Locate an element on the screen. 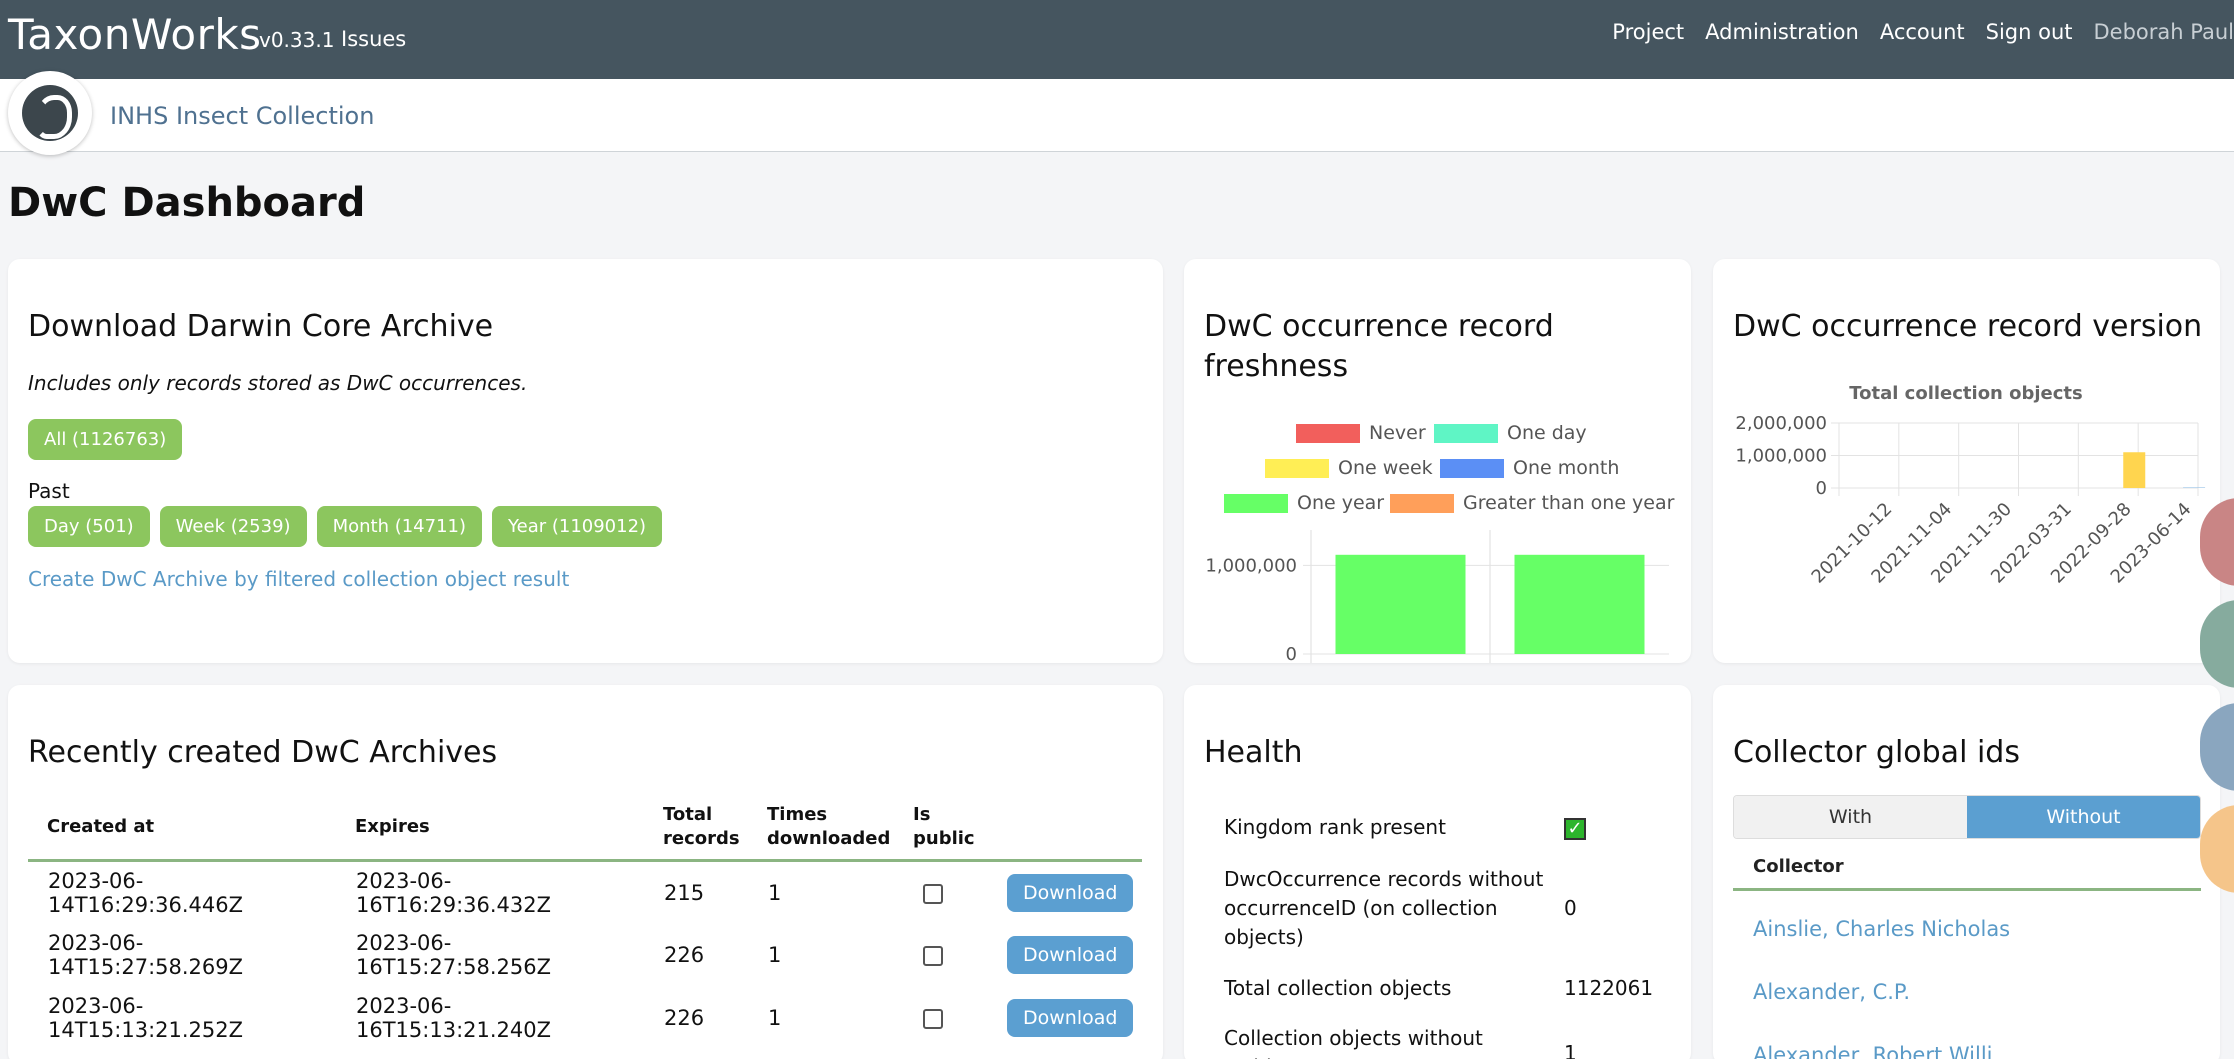 Image resolution: width=2234 pixels, height=1059 pixels. health-value: 0 is located at coordinates (1570, 908).